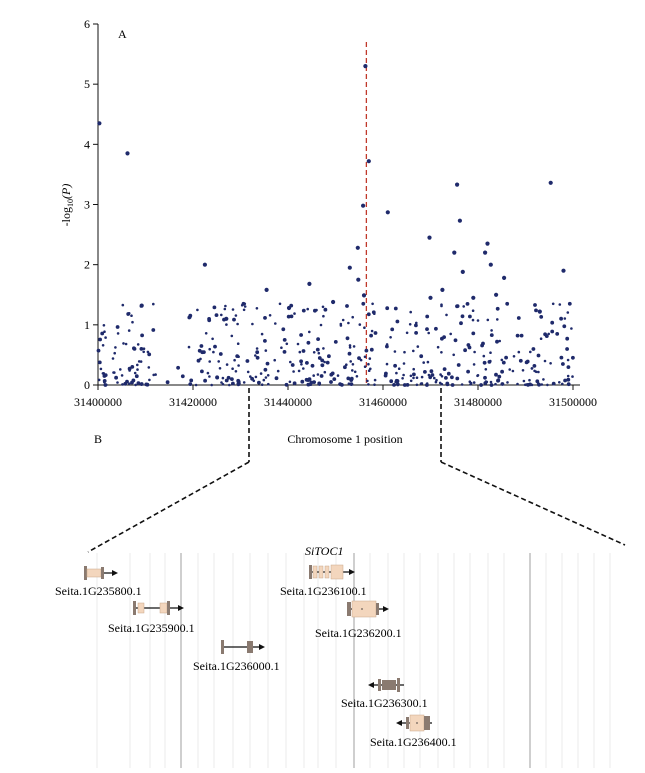  Describe the element at coordinates (288, 402) in the screenshot. I see `x-tick-label: 31440000` at that location.